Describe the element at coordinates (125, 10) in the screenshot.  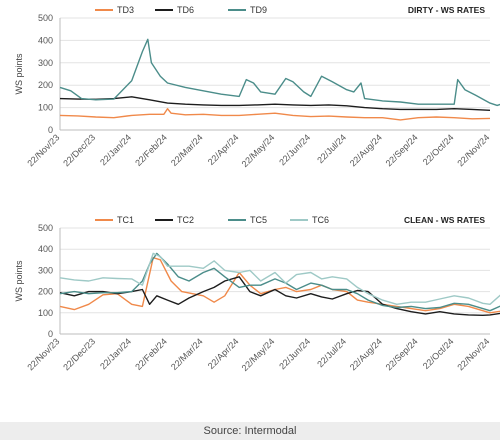
I see `legend-label-td3: TD3` at that location.